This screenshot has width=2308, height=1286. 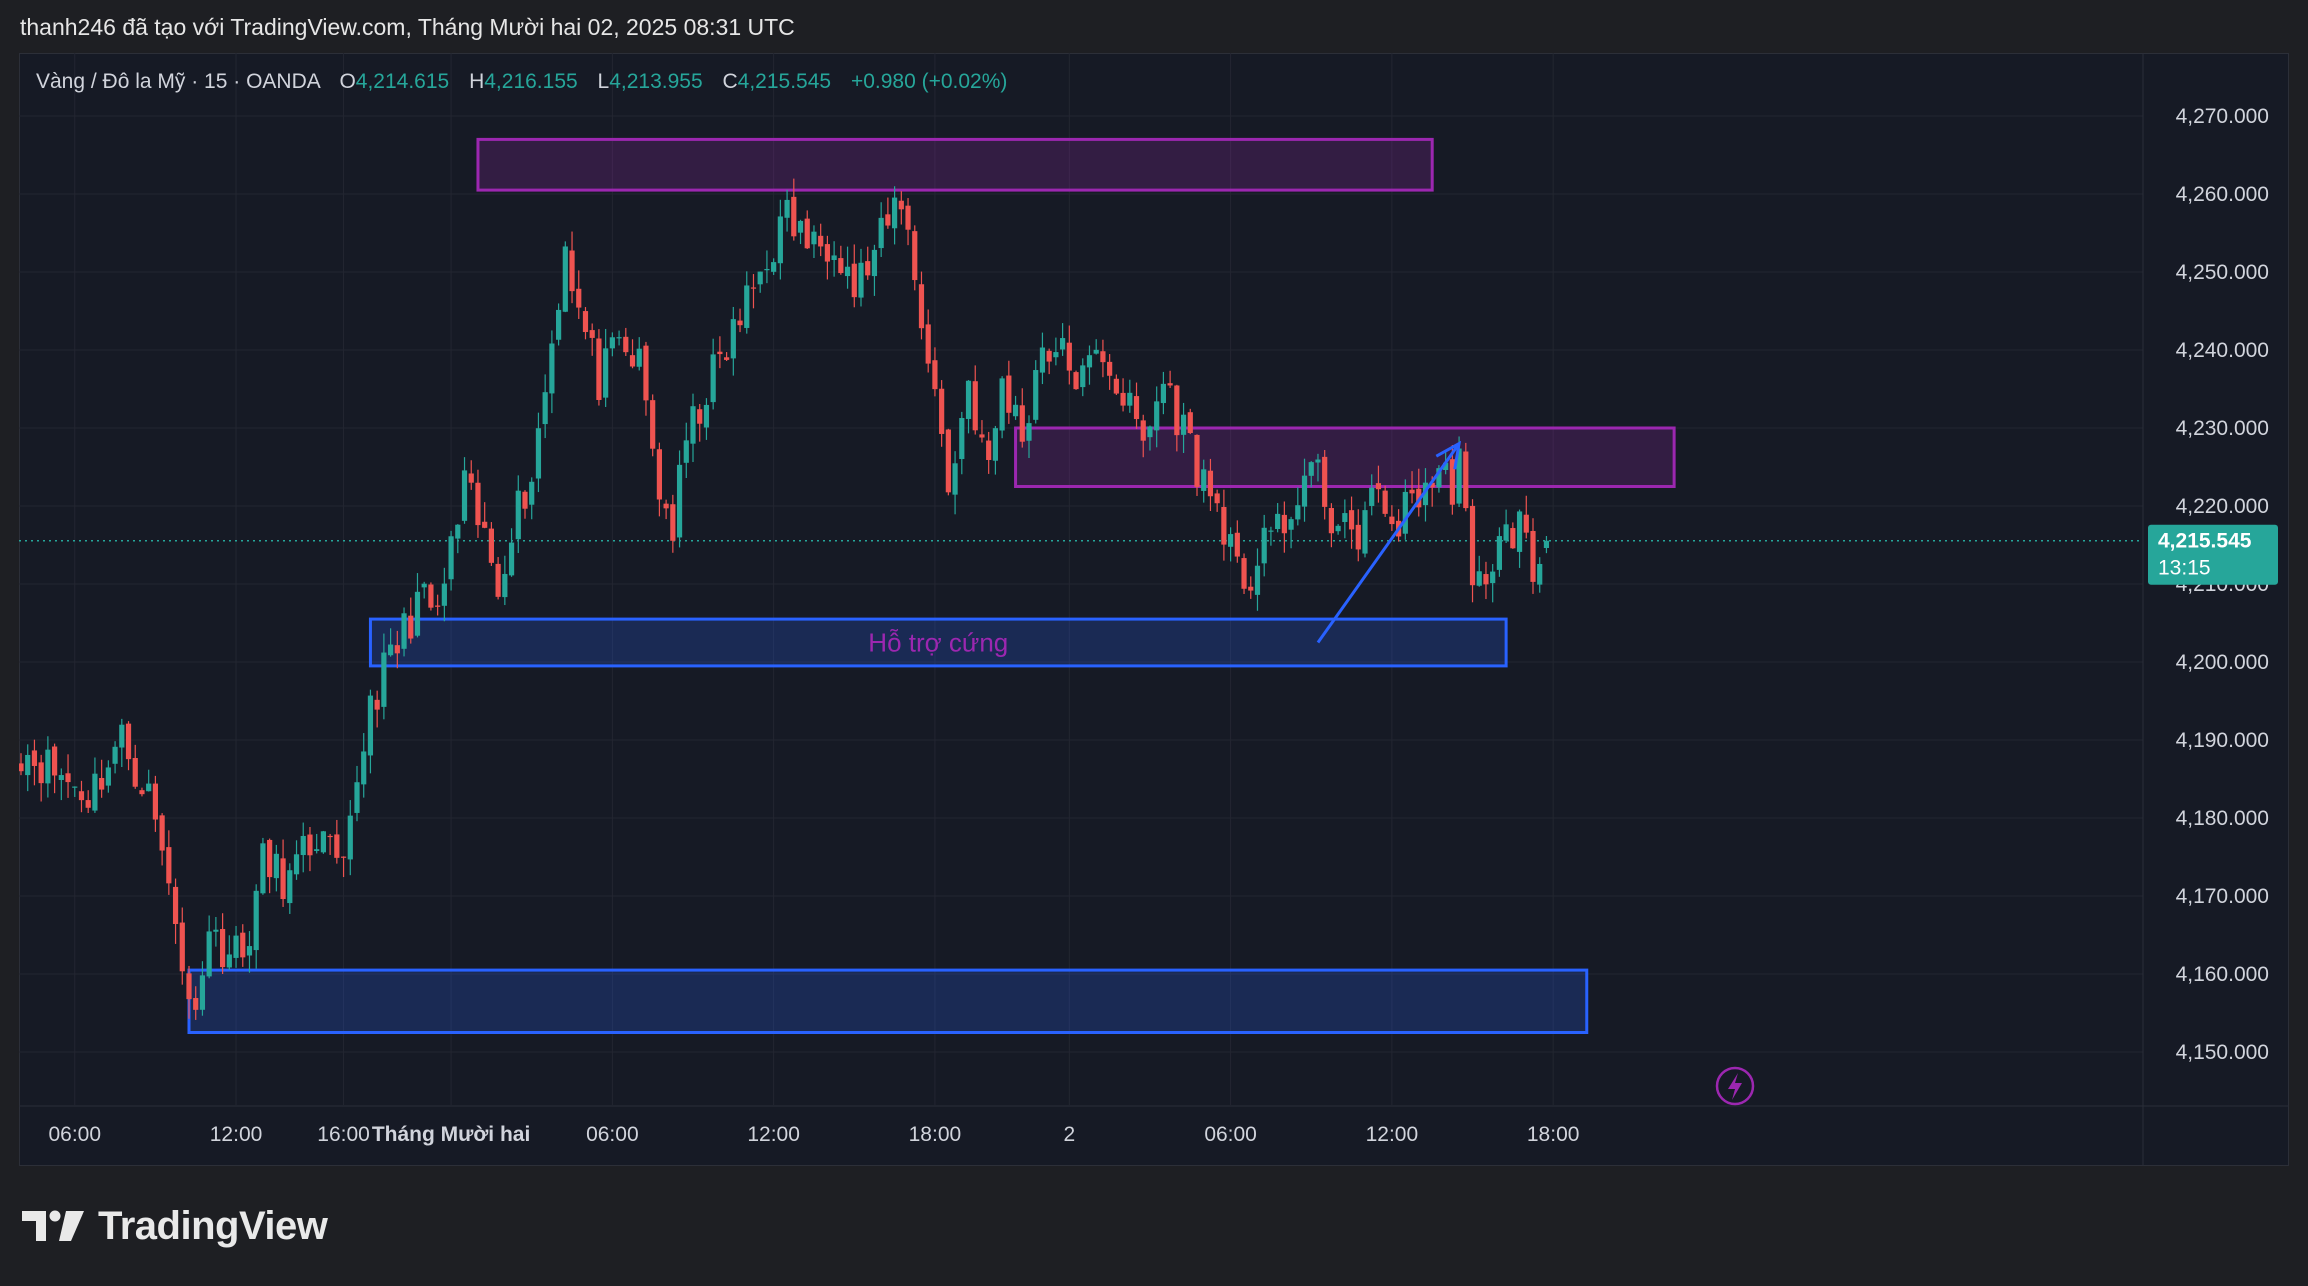 I want to click on y-tick-label: 4,240.000, so click(x=2222, y=350).